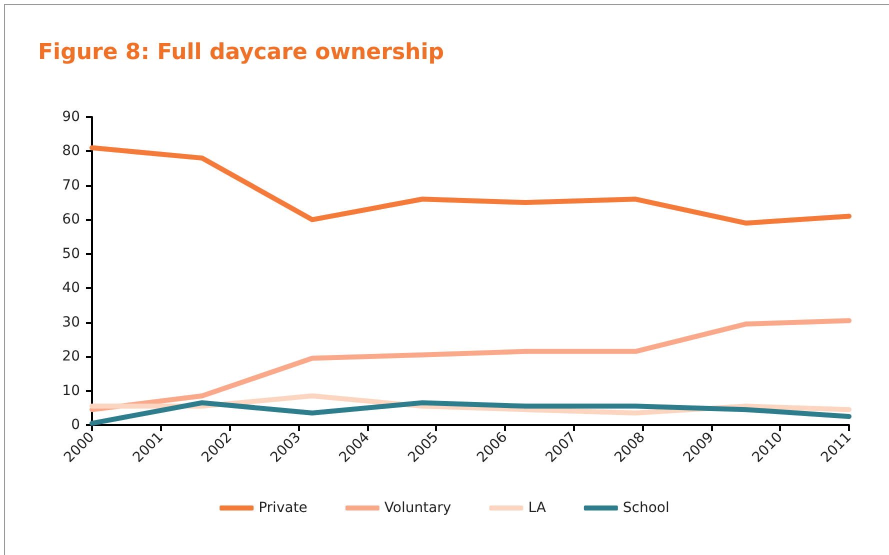 This screenshot has width=889, height=555. What do you see at coordinates (71, 151) in the screenshot?
I see `y-tick-label: 80` at bounding box center [71, 151].